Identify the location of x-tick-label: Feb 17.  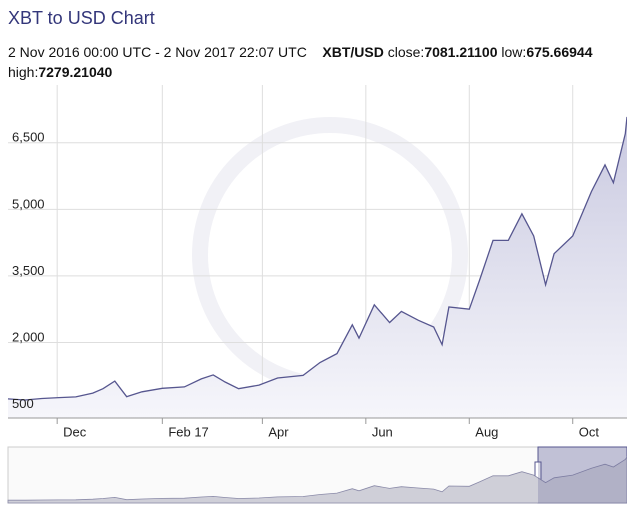
(188, 431).